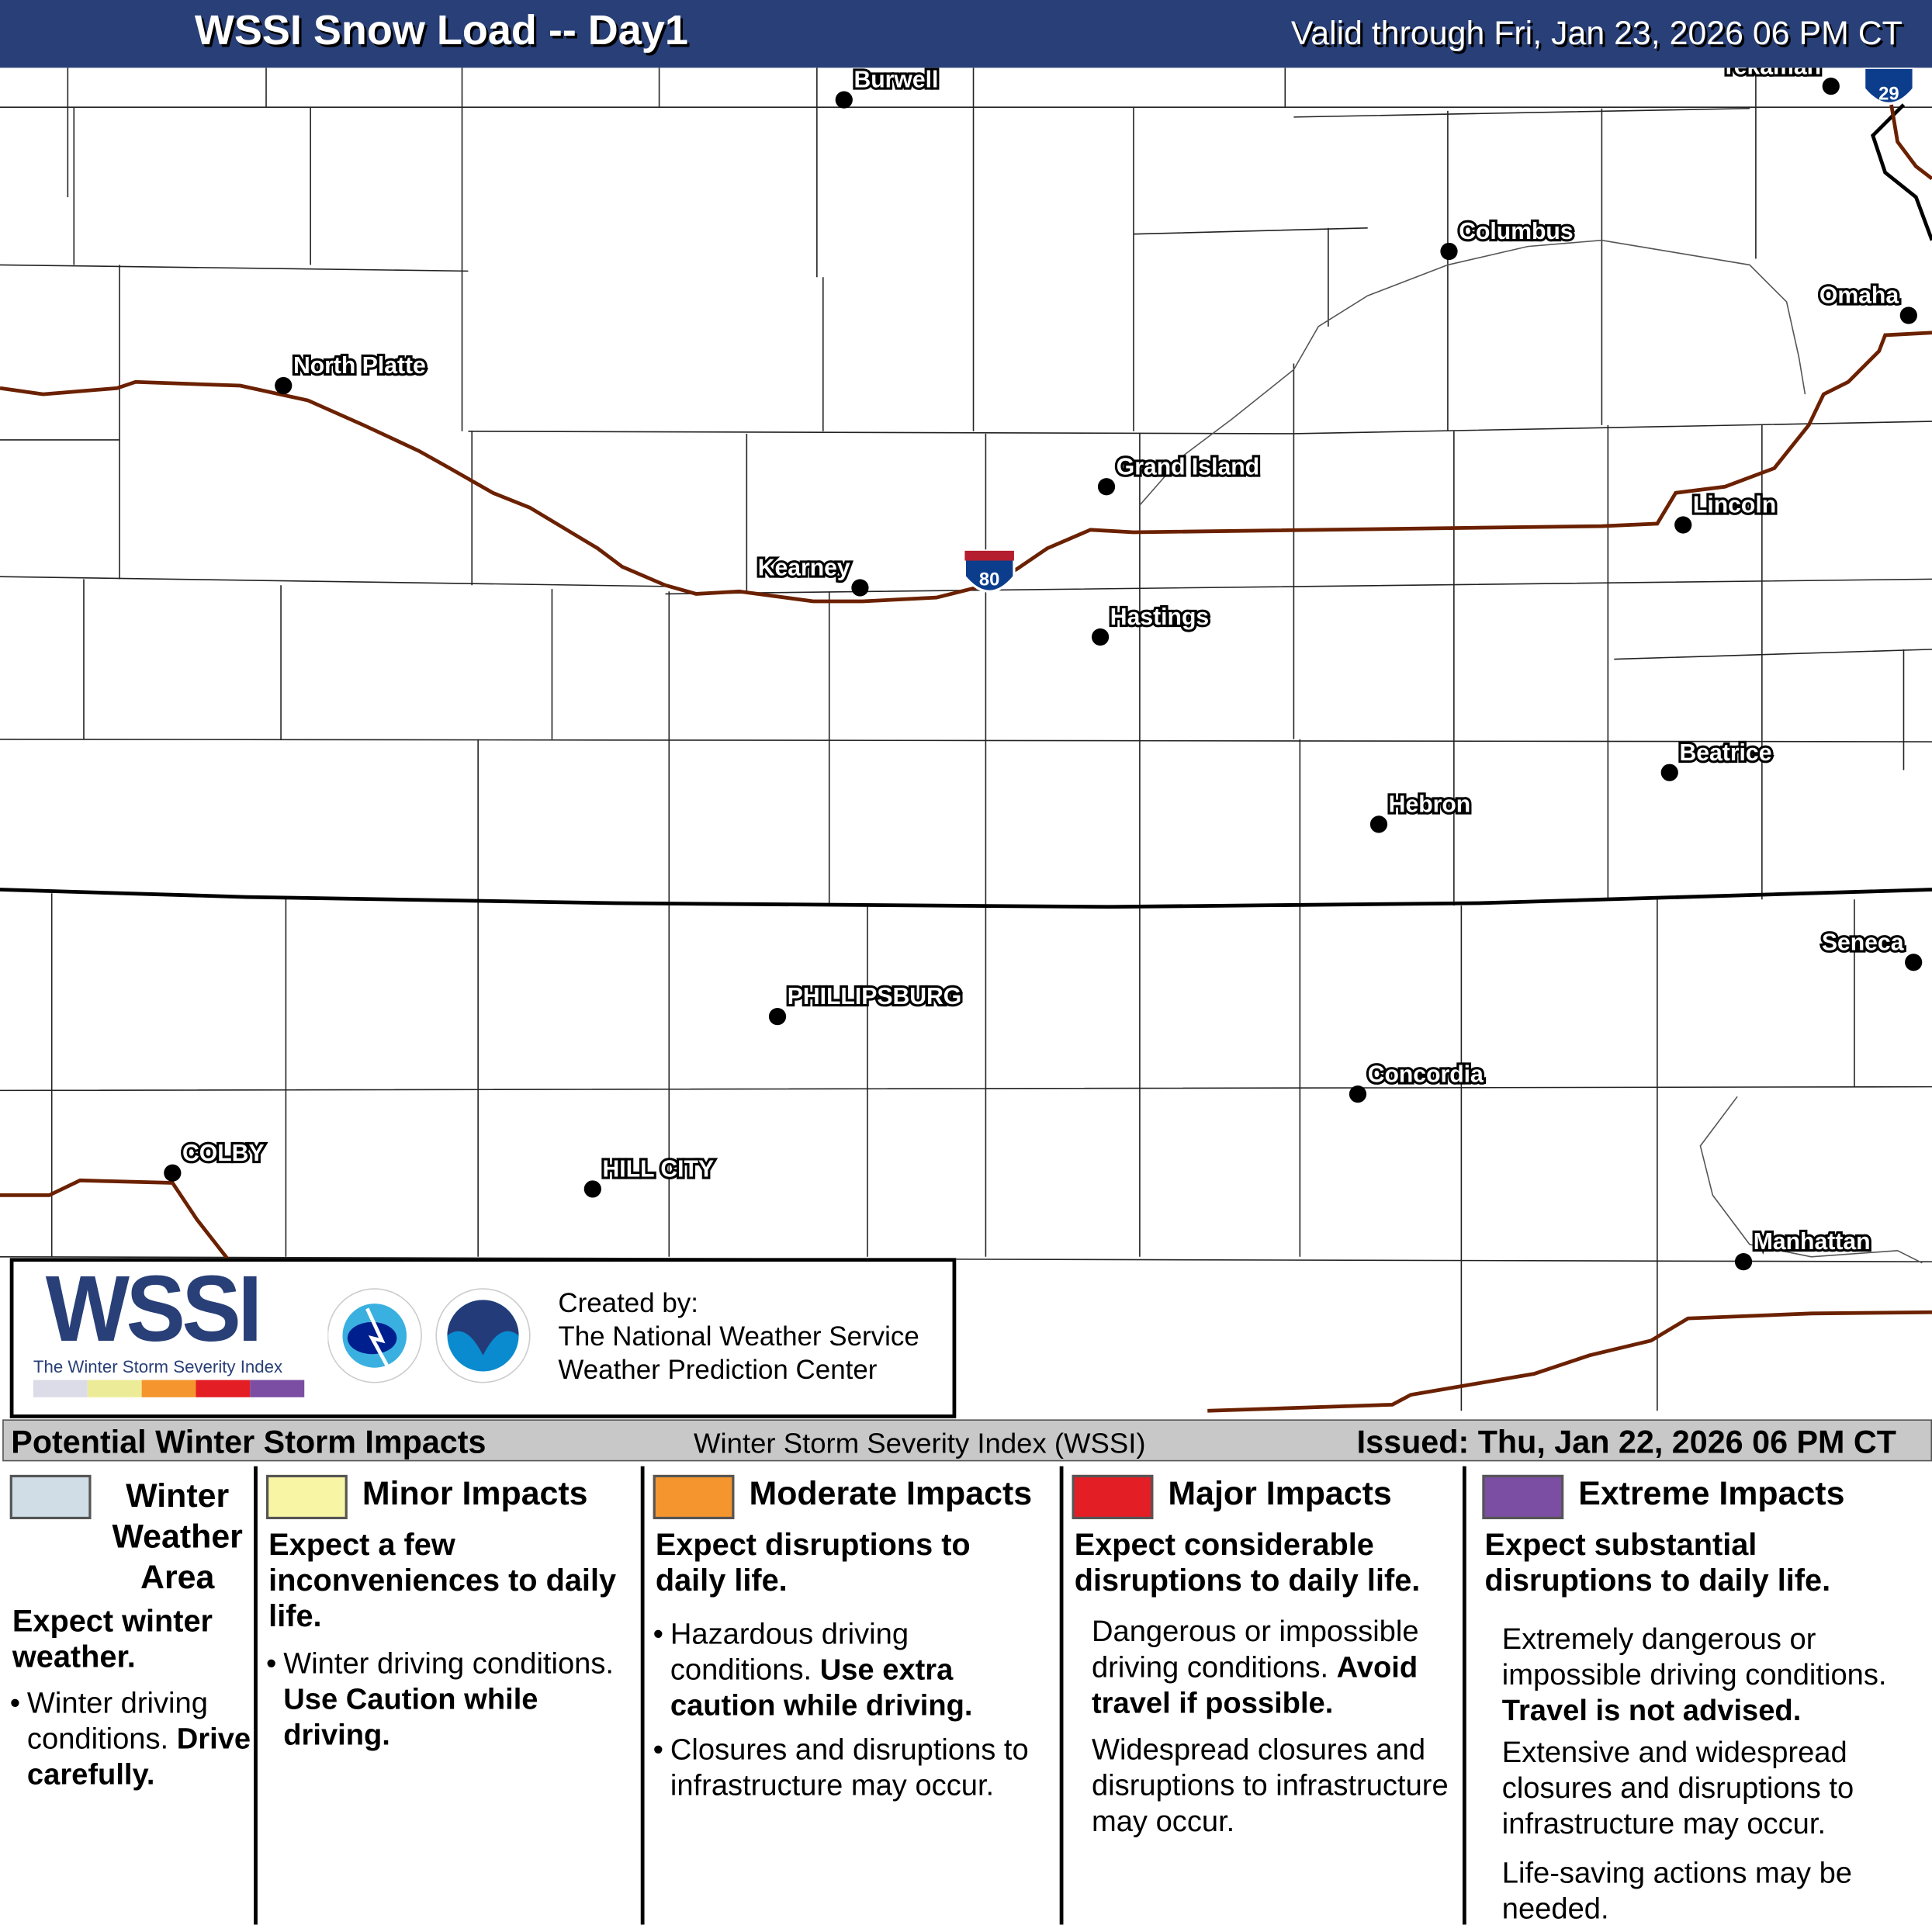  I want to click on city-label: PHILLIPSBURG, so click(875, 996).